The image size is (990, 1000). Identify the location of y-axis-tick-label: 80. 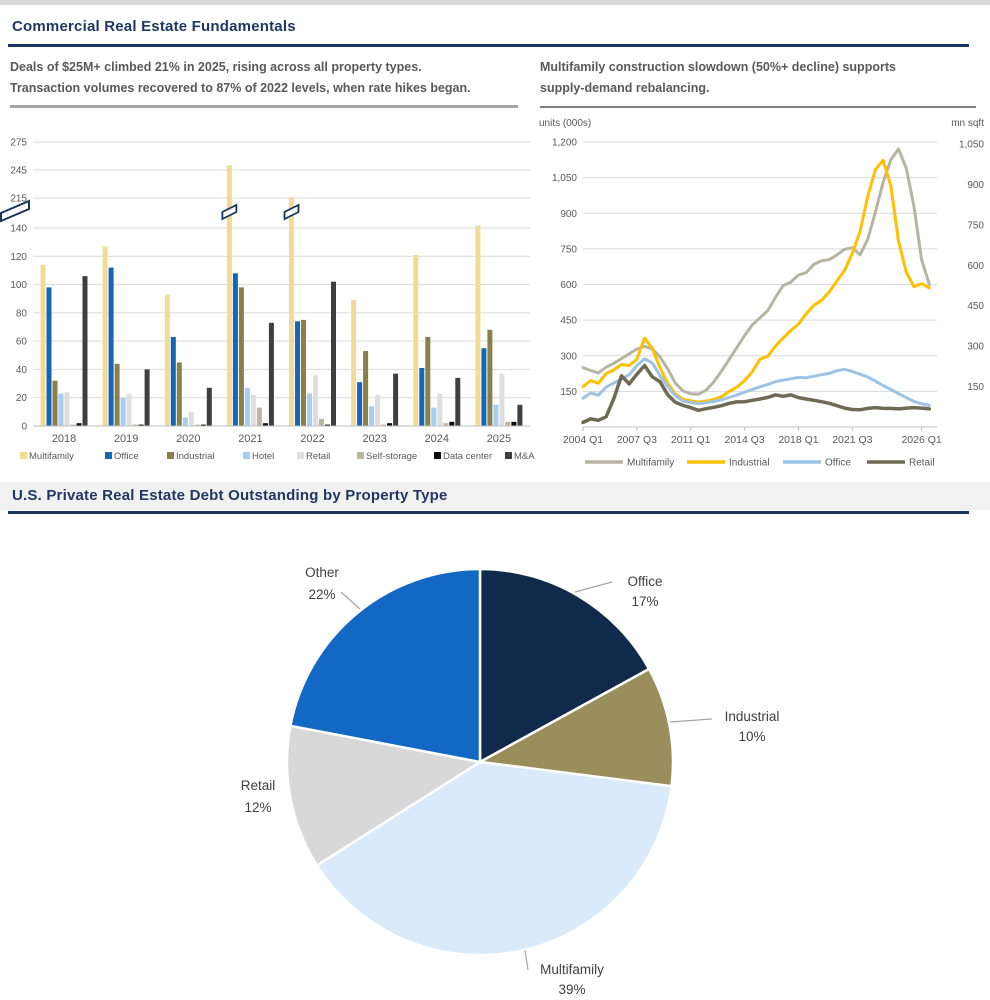
(22, 313).